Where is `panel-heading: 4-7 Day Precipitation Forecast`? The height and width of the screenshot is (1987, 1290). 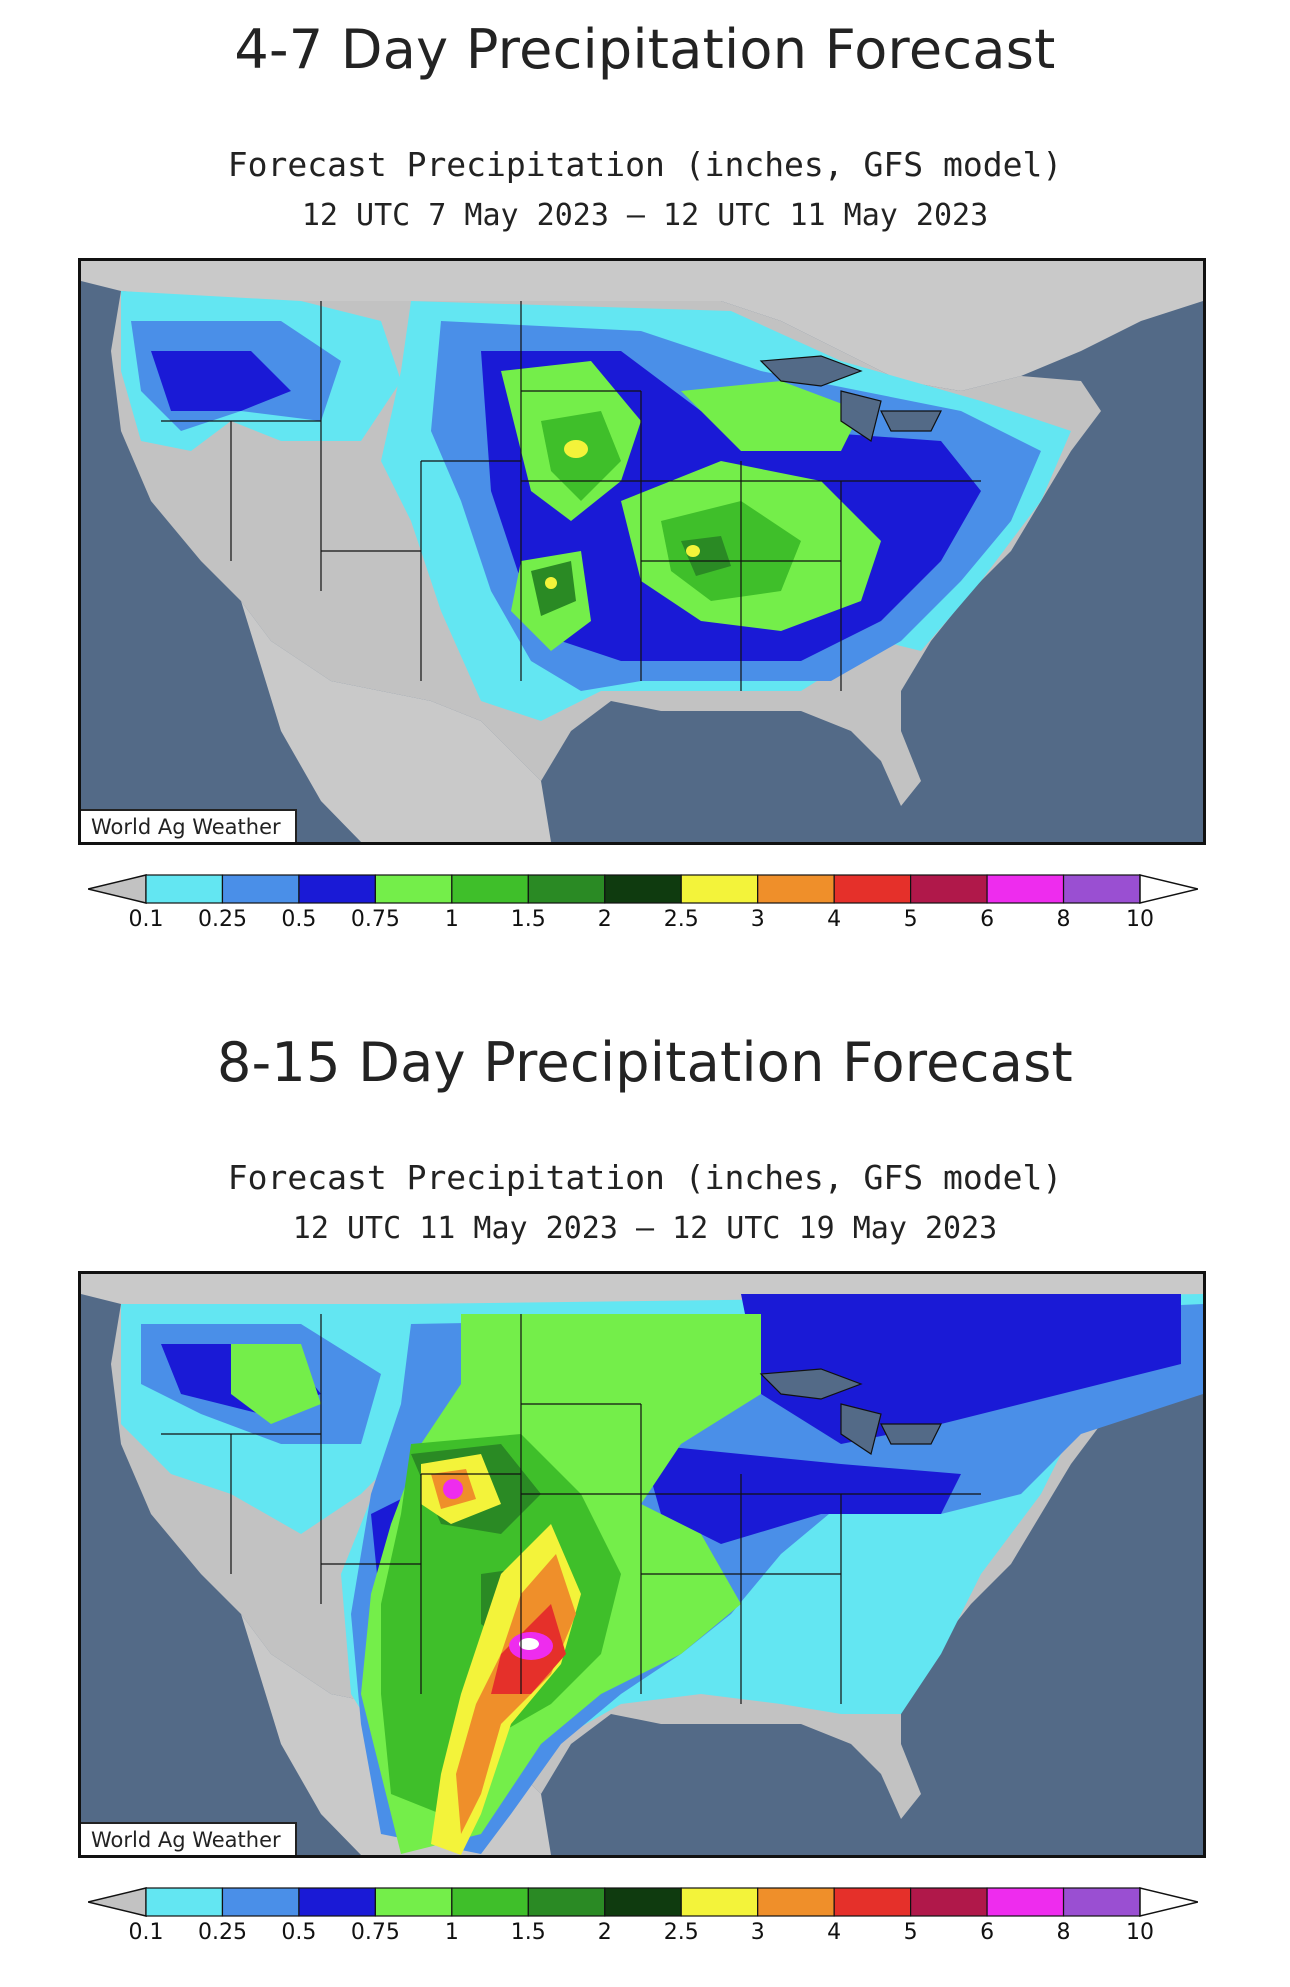 panel-heading: 4-7 Day Precipitation Forecast is located at coordinates (645, 49).